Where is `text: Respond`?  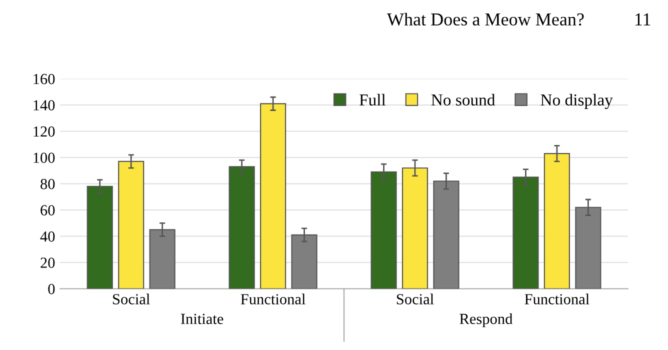
text: Respond is located at coordinates (486, 320).